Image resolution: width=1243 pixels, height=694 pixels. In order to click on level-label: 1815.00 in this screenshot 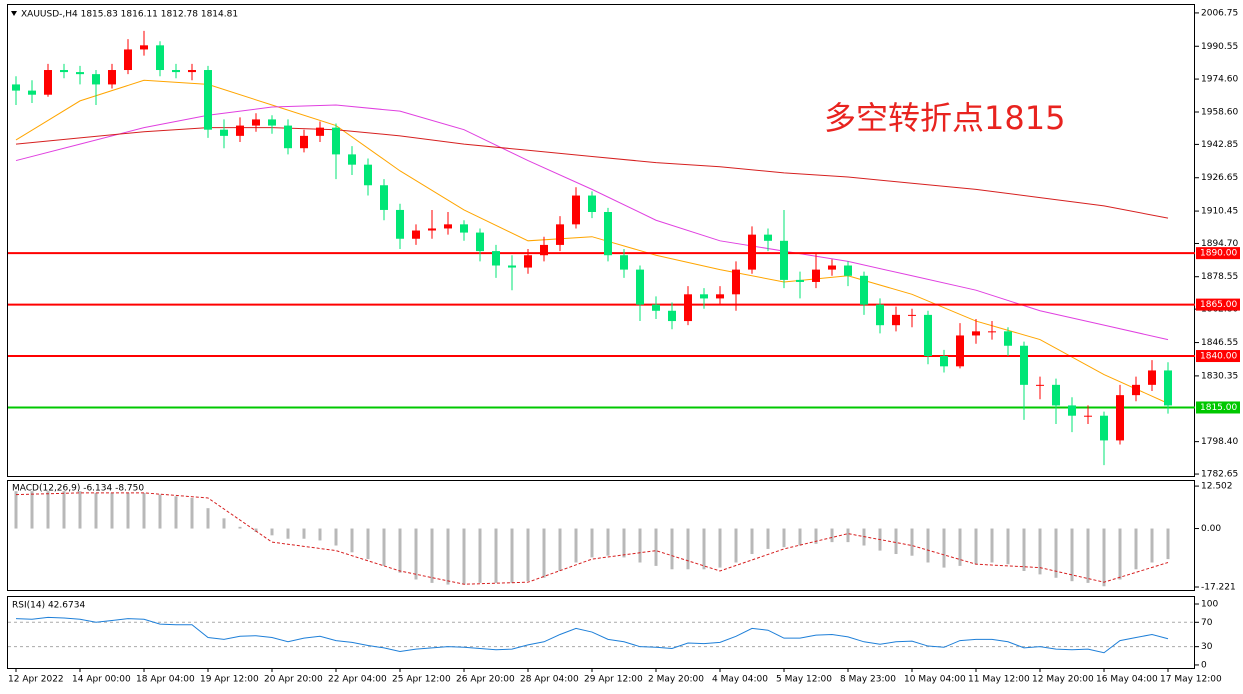, I will do `click(1218, 408)`.